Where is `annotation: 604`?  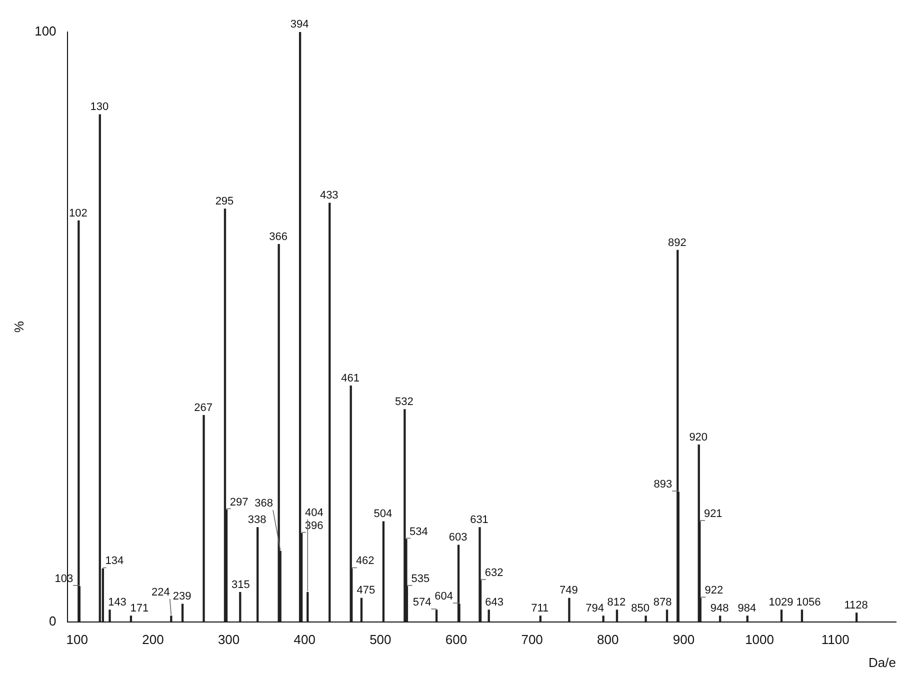
annotation: 604 is located at coordinates (443, 596).